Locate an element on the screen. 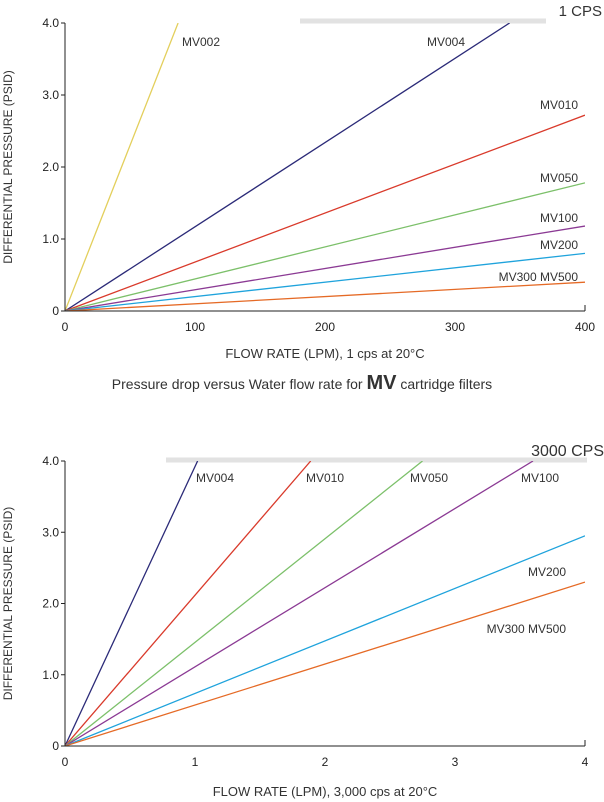  c2-y-tick-label: 0 is located at coordinates (55, 746).